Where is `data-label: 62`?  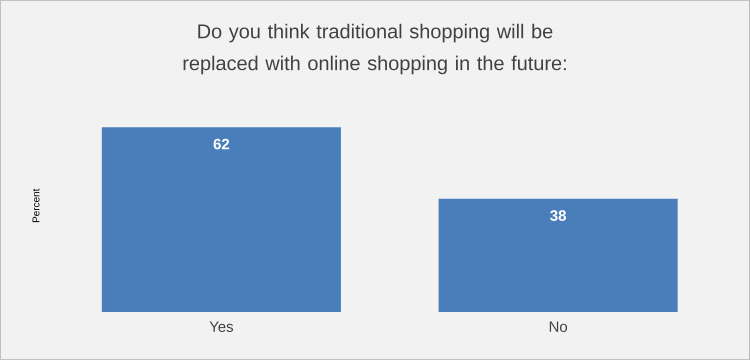
data-label: 62 is located at coordinates (222, 144).